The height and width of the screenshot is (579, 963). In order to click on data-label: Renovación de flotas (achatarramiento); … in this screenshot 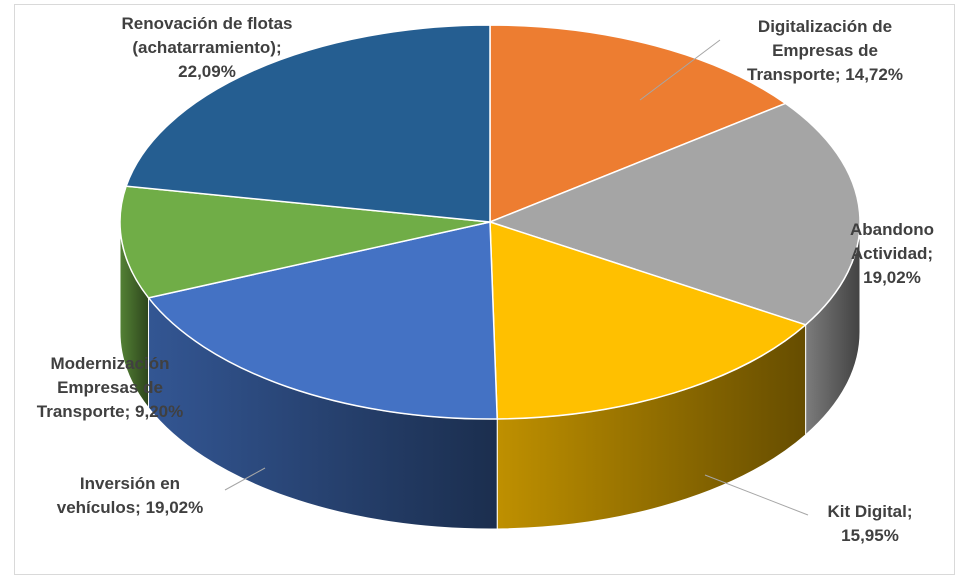, I will do `click(207, 48)`.